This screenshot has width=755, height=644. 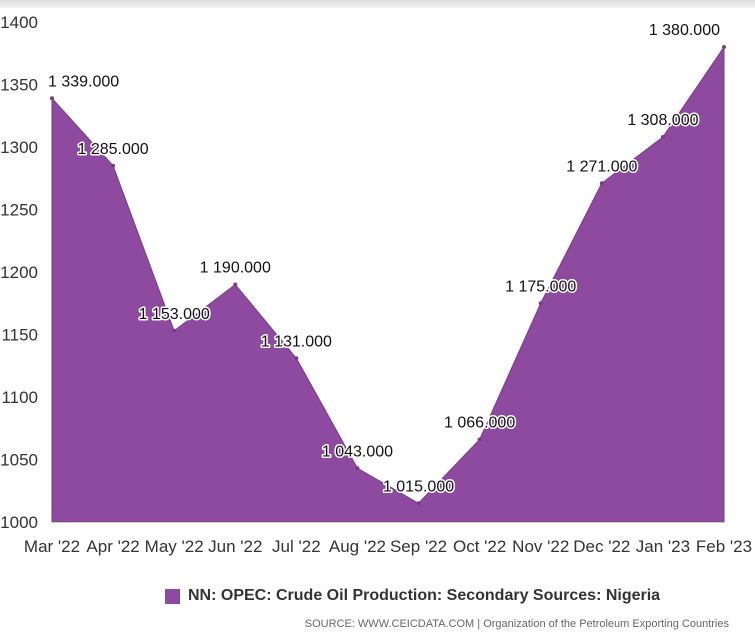 I want to click on x-tick-label: Nov '22, so click(x=540, y=546).